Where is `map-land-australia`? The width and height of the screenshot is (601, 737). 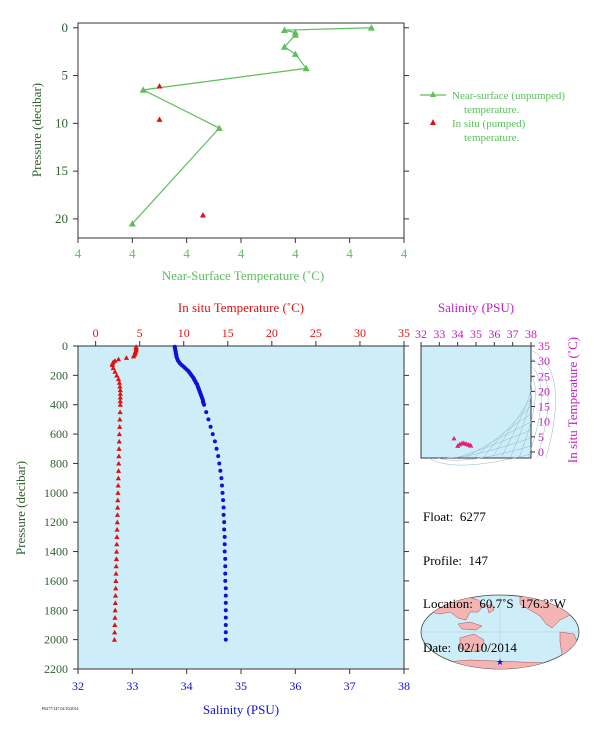 map-land-australia is located at coordinates (472, 643).